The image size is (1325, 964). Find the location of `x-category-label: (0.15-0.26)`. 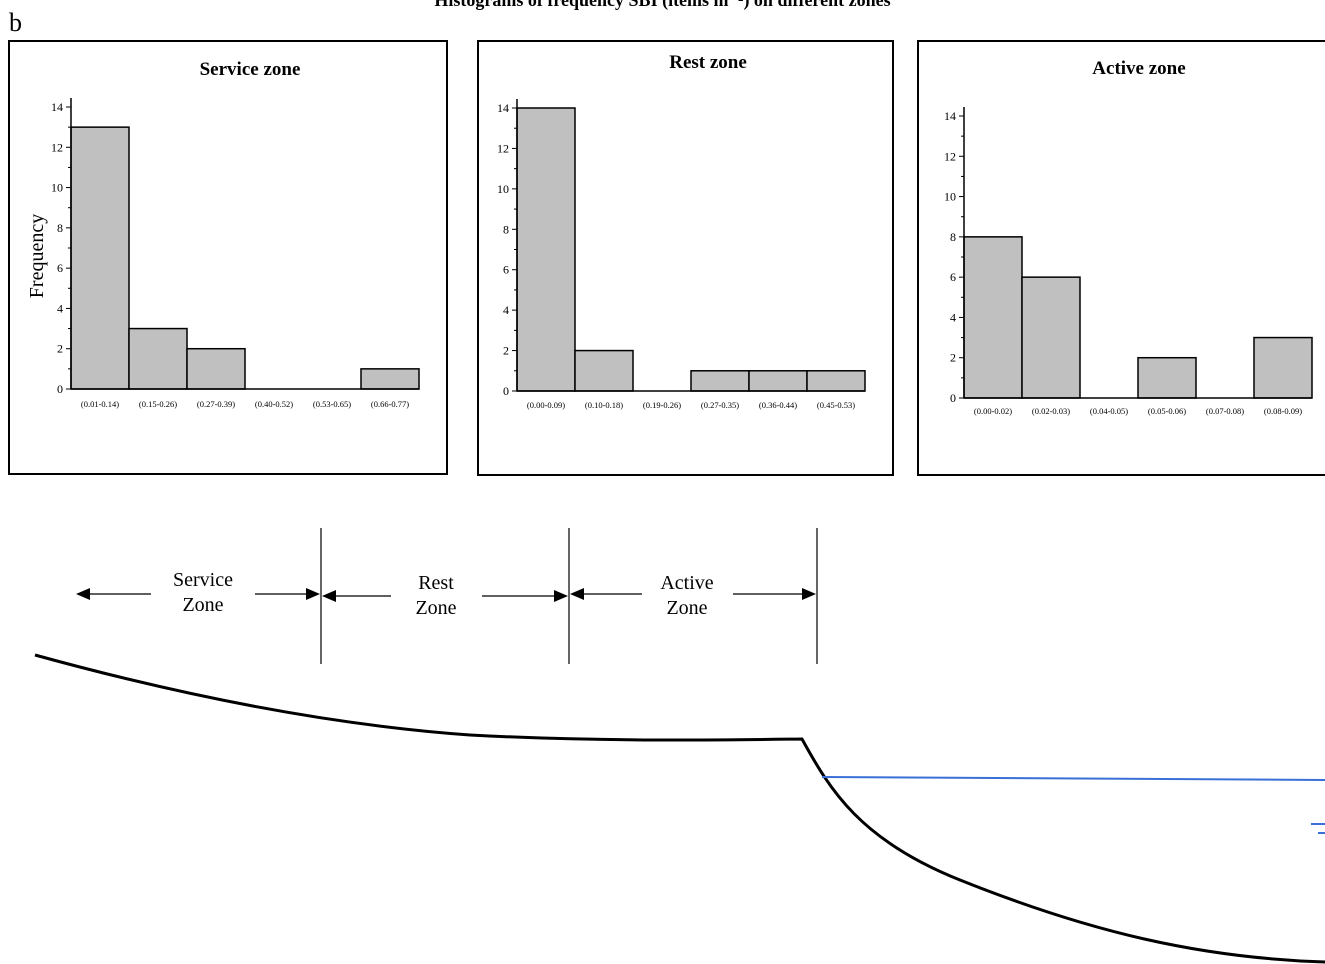

x-category-label: (0.15-0.26) is located at coordinates (158, 404).